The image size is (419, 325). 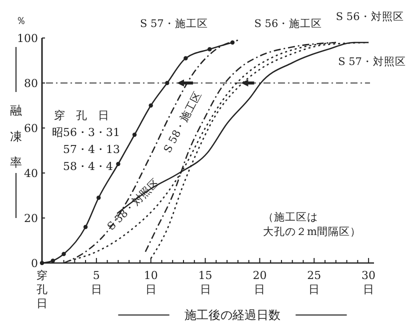 What do you see at coordinates (91, 149) in the screenshot?
I see `annotation: 57・4・13` at bounding box center [91, 149].